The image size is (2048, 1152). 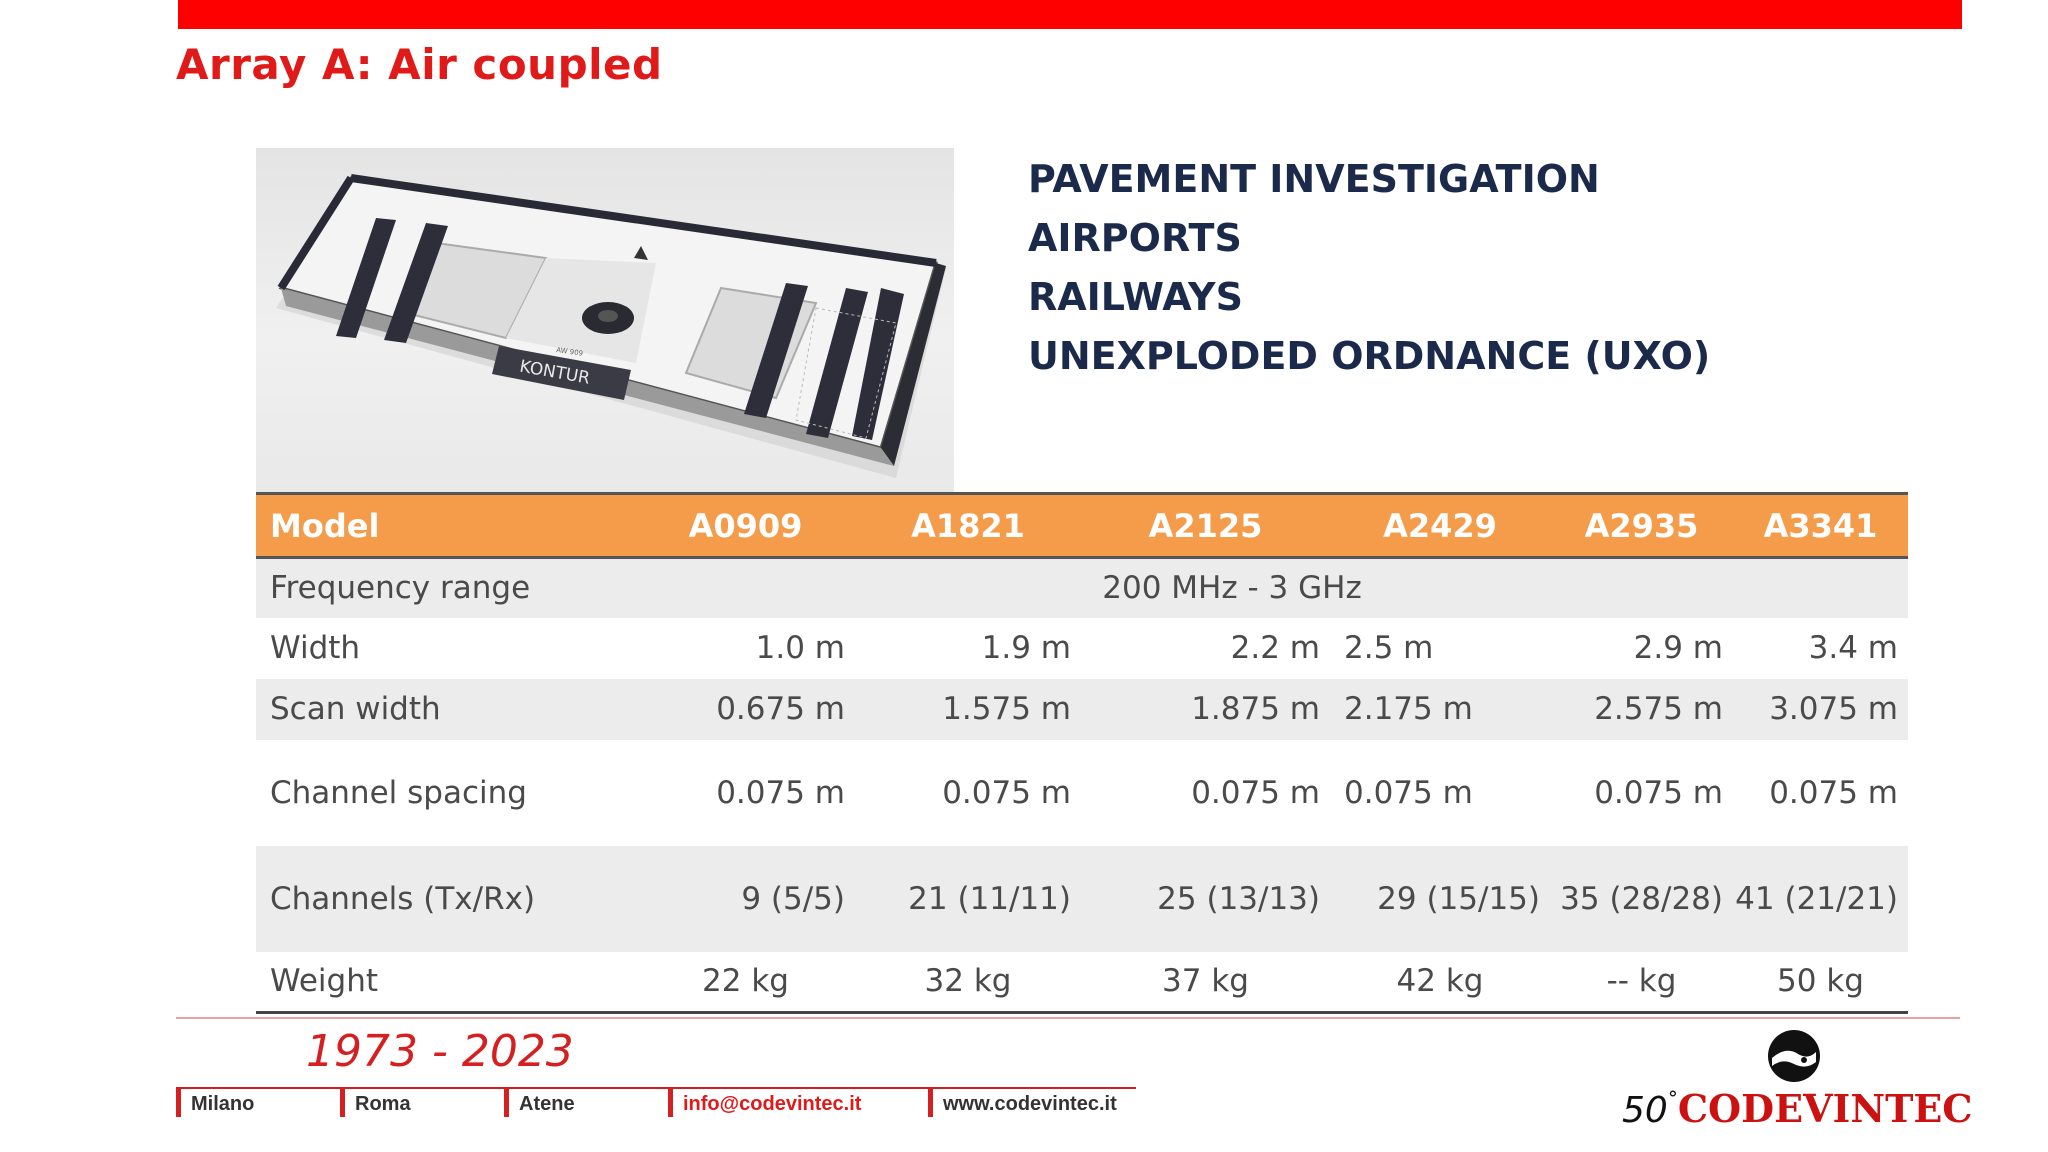 What do you see at coordinates (1678, 648) in the screenshot?
I see `table-cell: 2.9 m` at bounding box center [1678, 648].